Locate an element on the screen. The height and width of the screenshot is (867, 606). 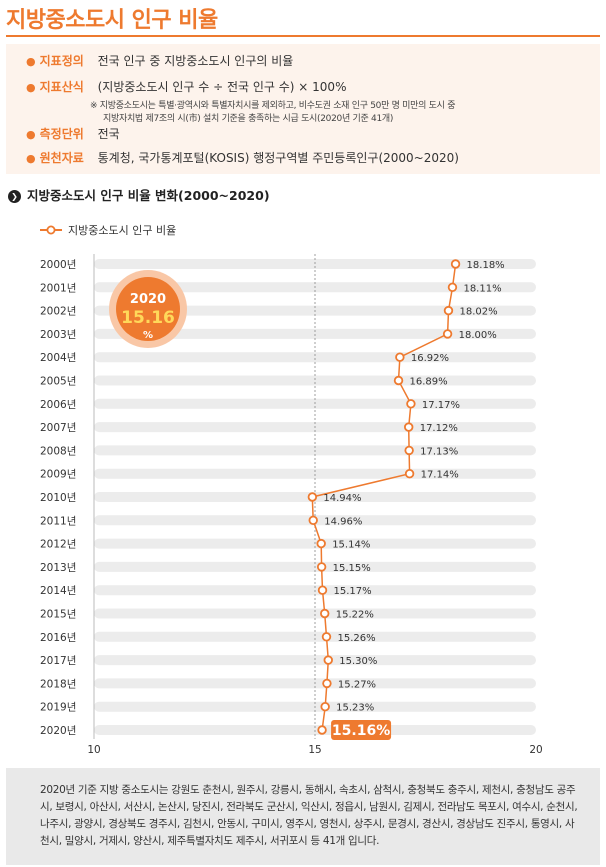
y-tick-label: 2009년 is located at coordinates (58, 475).